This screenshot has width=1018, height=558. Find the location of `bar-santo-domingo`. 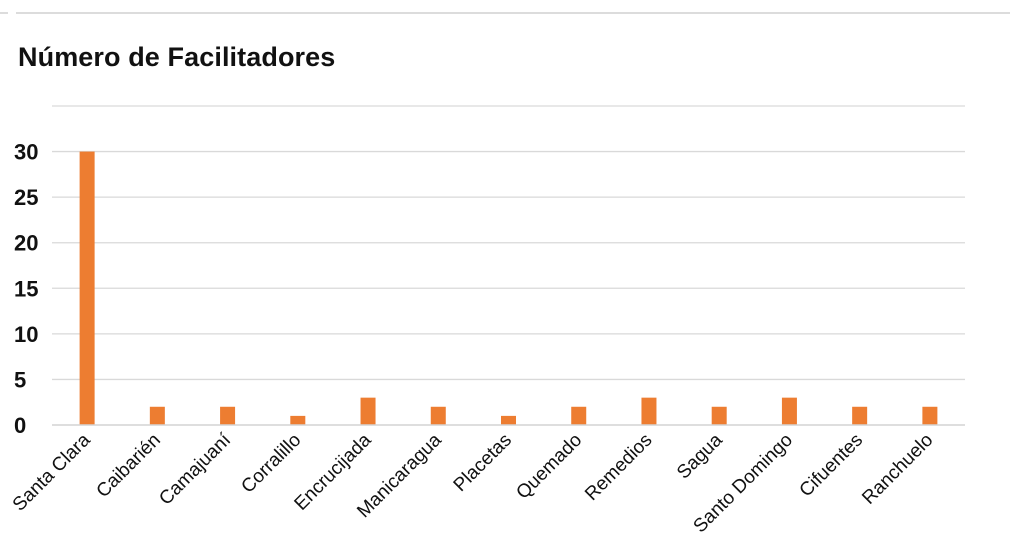

bar-santo-domingo is located at coordinates (789, 411).